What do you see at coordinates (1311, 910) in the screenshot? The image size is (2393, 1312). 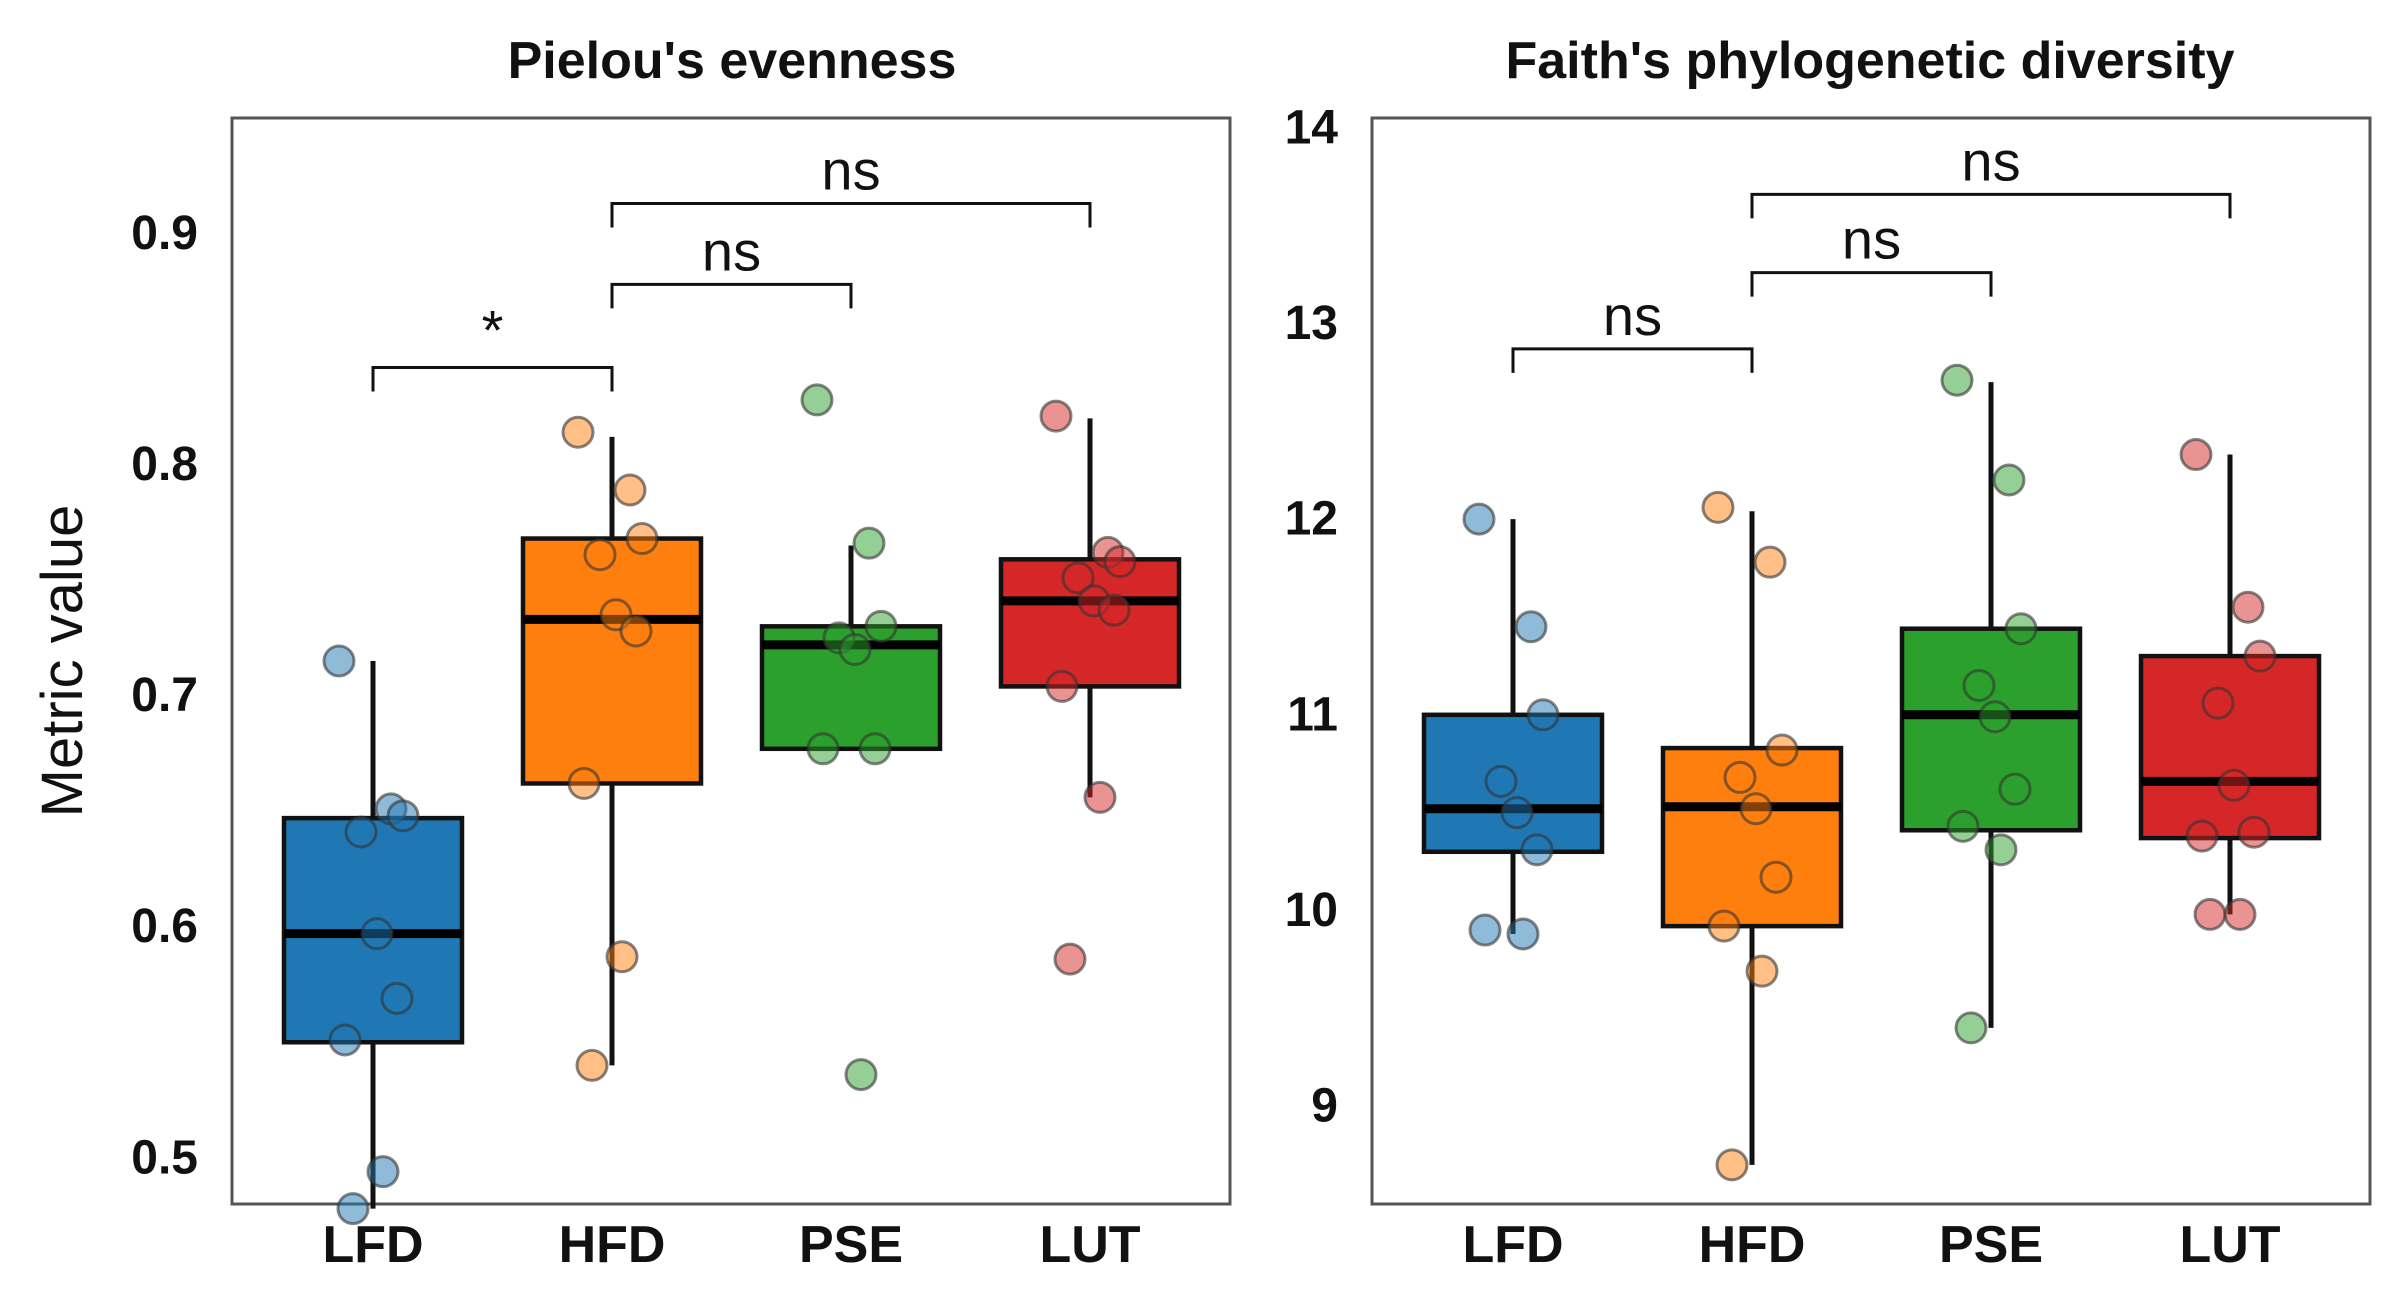 I see `y-tick-label: 10` at bounding box center [1311, 910].